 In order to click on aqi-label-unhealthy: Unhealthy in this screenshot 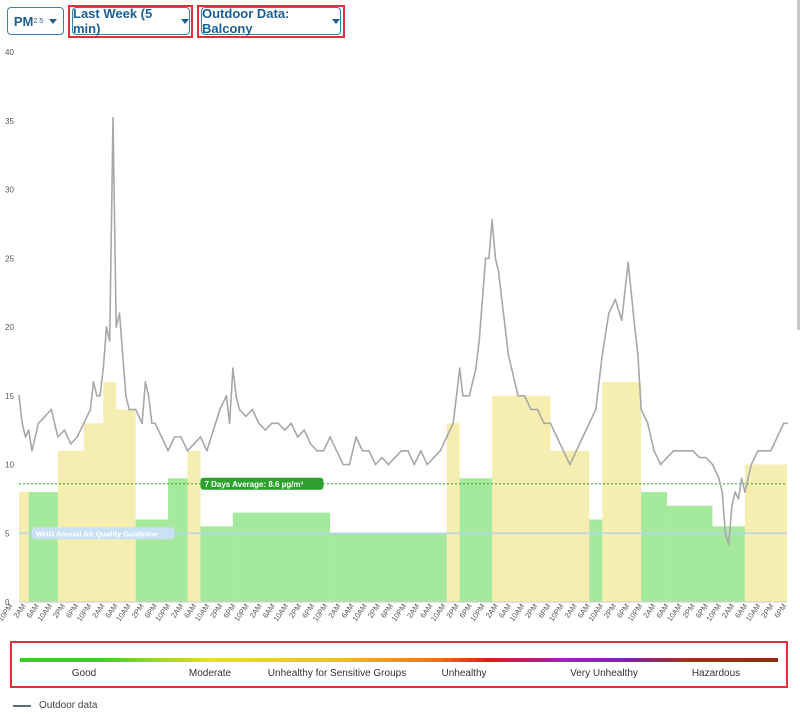, I will do `click(464, 673)`.